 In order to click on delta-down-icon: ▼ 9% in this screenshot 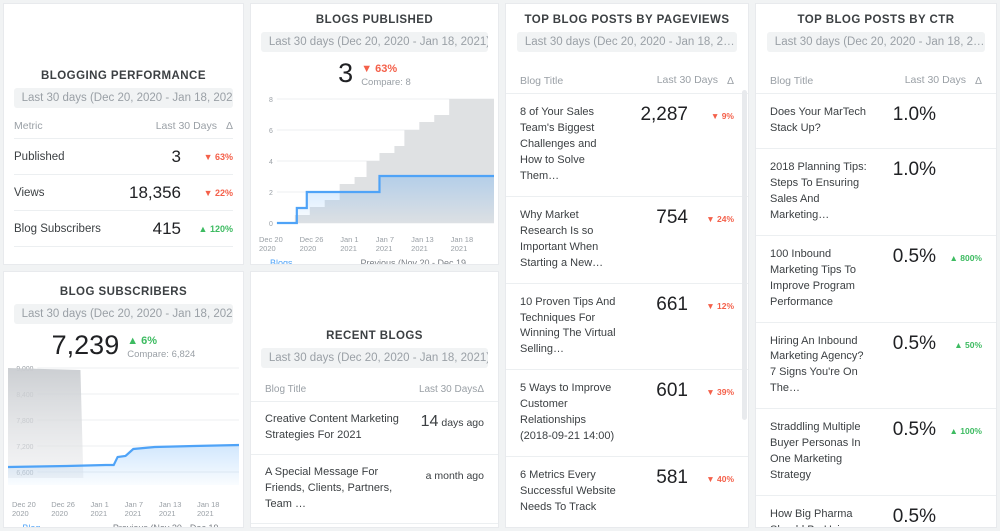, I will do `click(722, 116)`.